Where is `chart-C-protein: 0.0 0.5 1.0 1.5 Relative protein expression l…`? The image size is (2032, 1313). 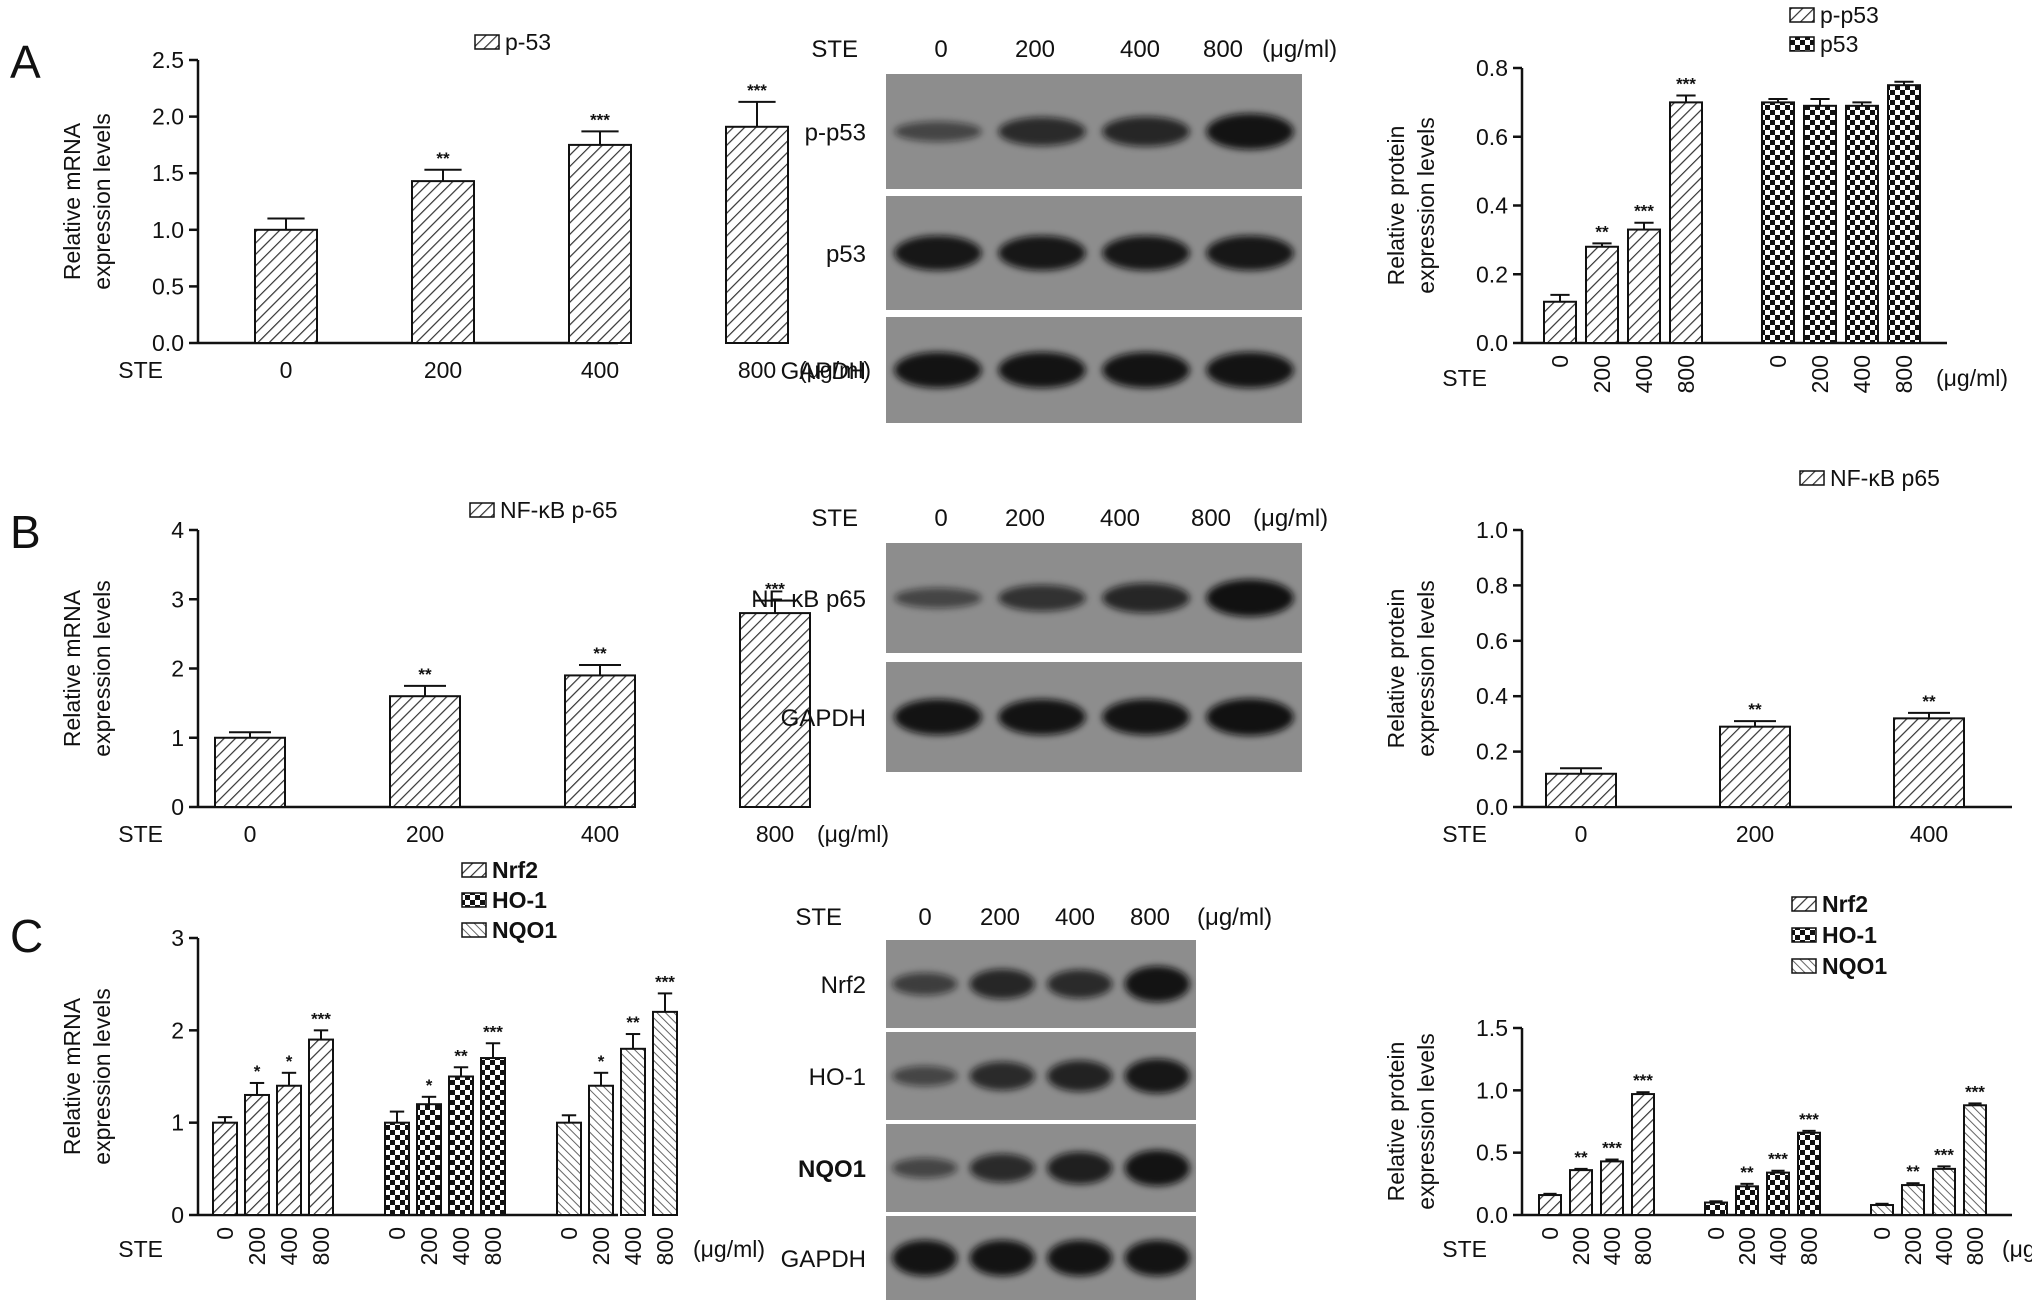
chart-C-protein: 0.0 0.5 1.0 1.5 Relative protein expression l… is located at coordinates (1707, 1078).